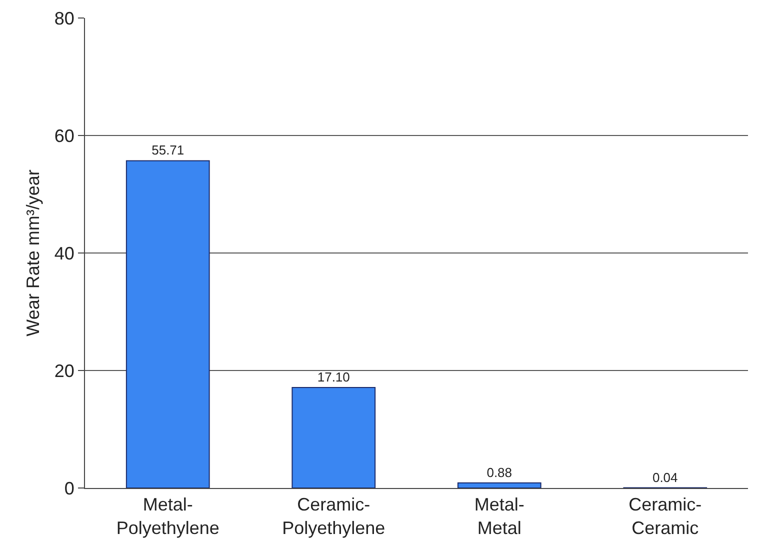  Describe the element at coordinates (665, 516) in the screenshot. I see `x-tick-label: Ceramic-Ceramic` at that location.